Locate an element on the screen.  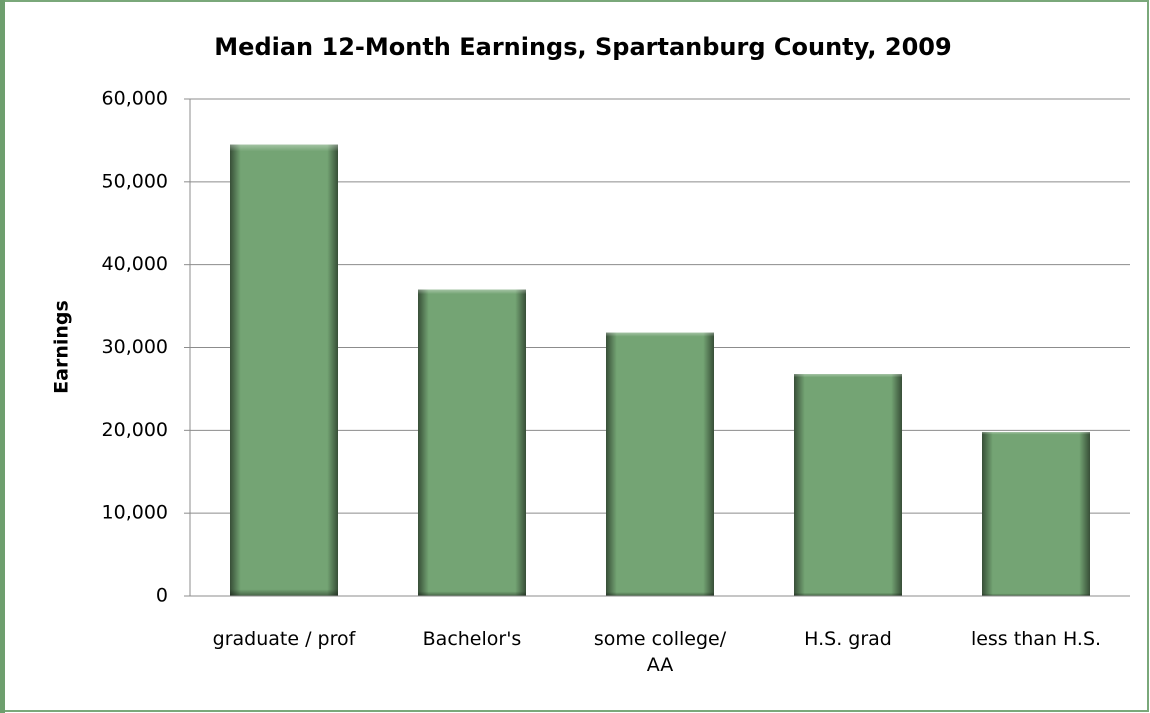
frame-edge is located at coordinates (2, 356).